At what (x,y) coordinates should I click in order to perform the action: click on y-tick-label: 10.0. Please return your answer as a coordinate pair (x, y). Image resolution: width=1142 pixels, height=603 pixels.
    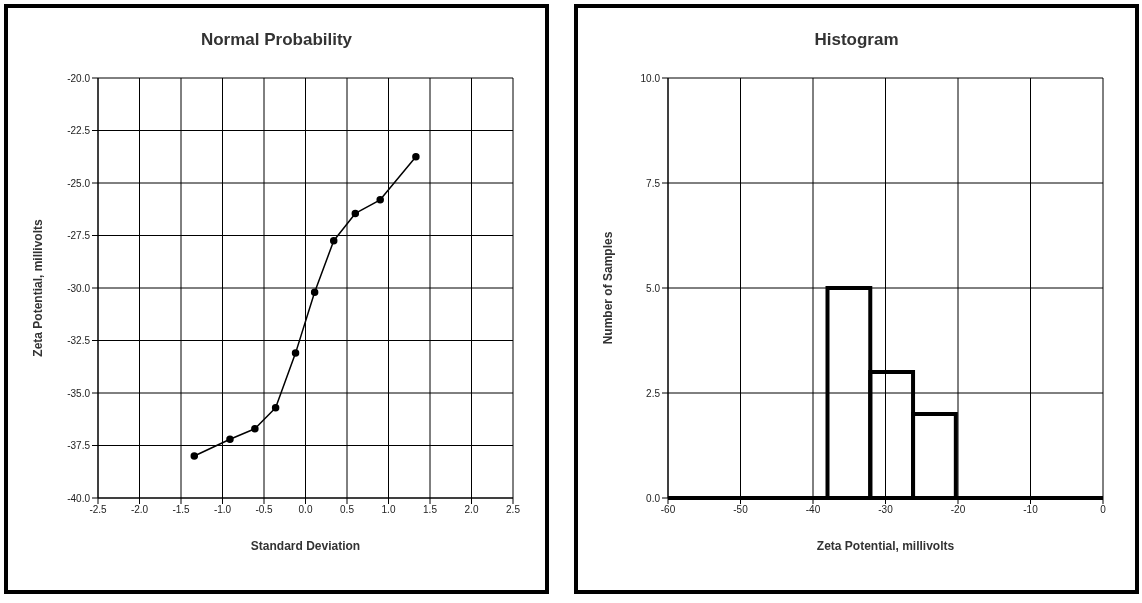
    Looking at the image, I should click on (650, 78).